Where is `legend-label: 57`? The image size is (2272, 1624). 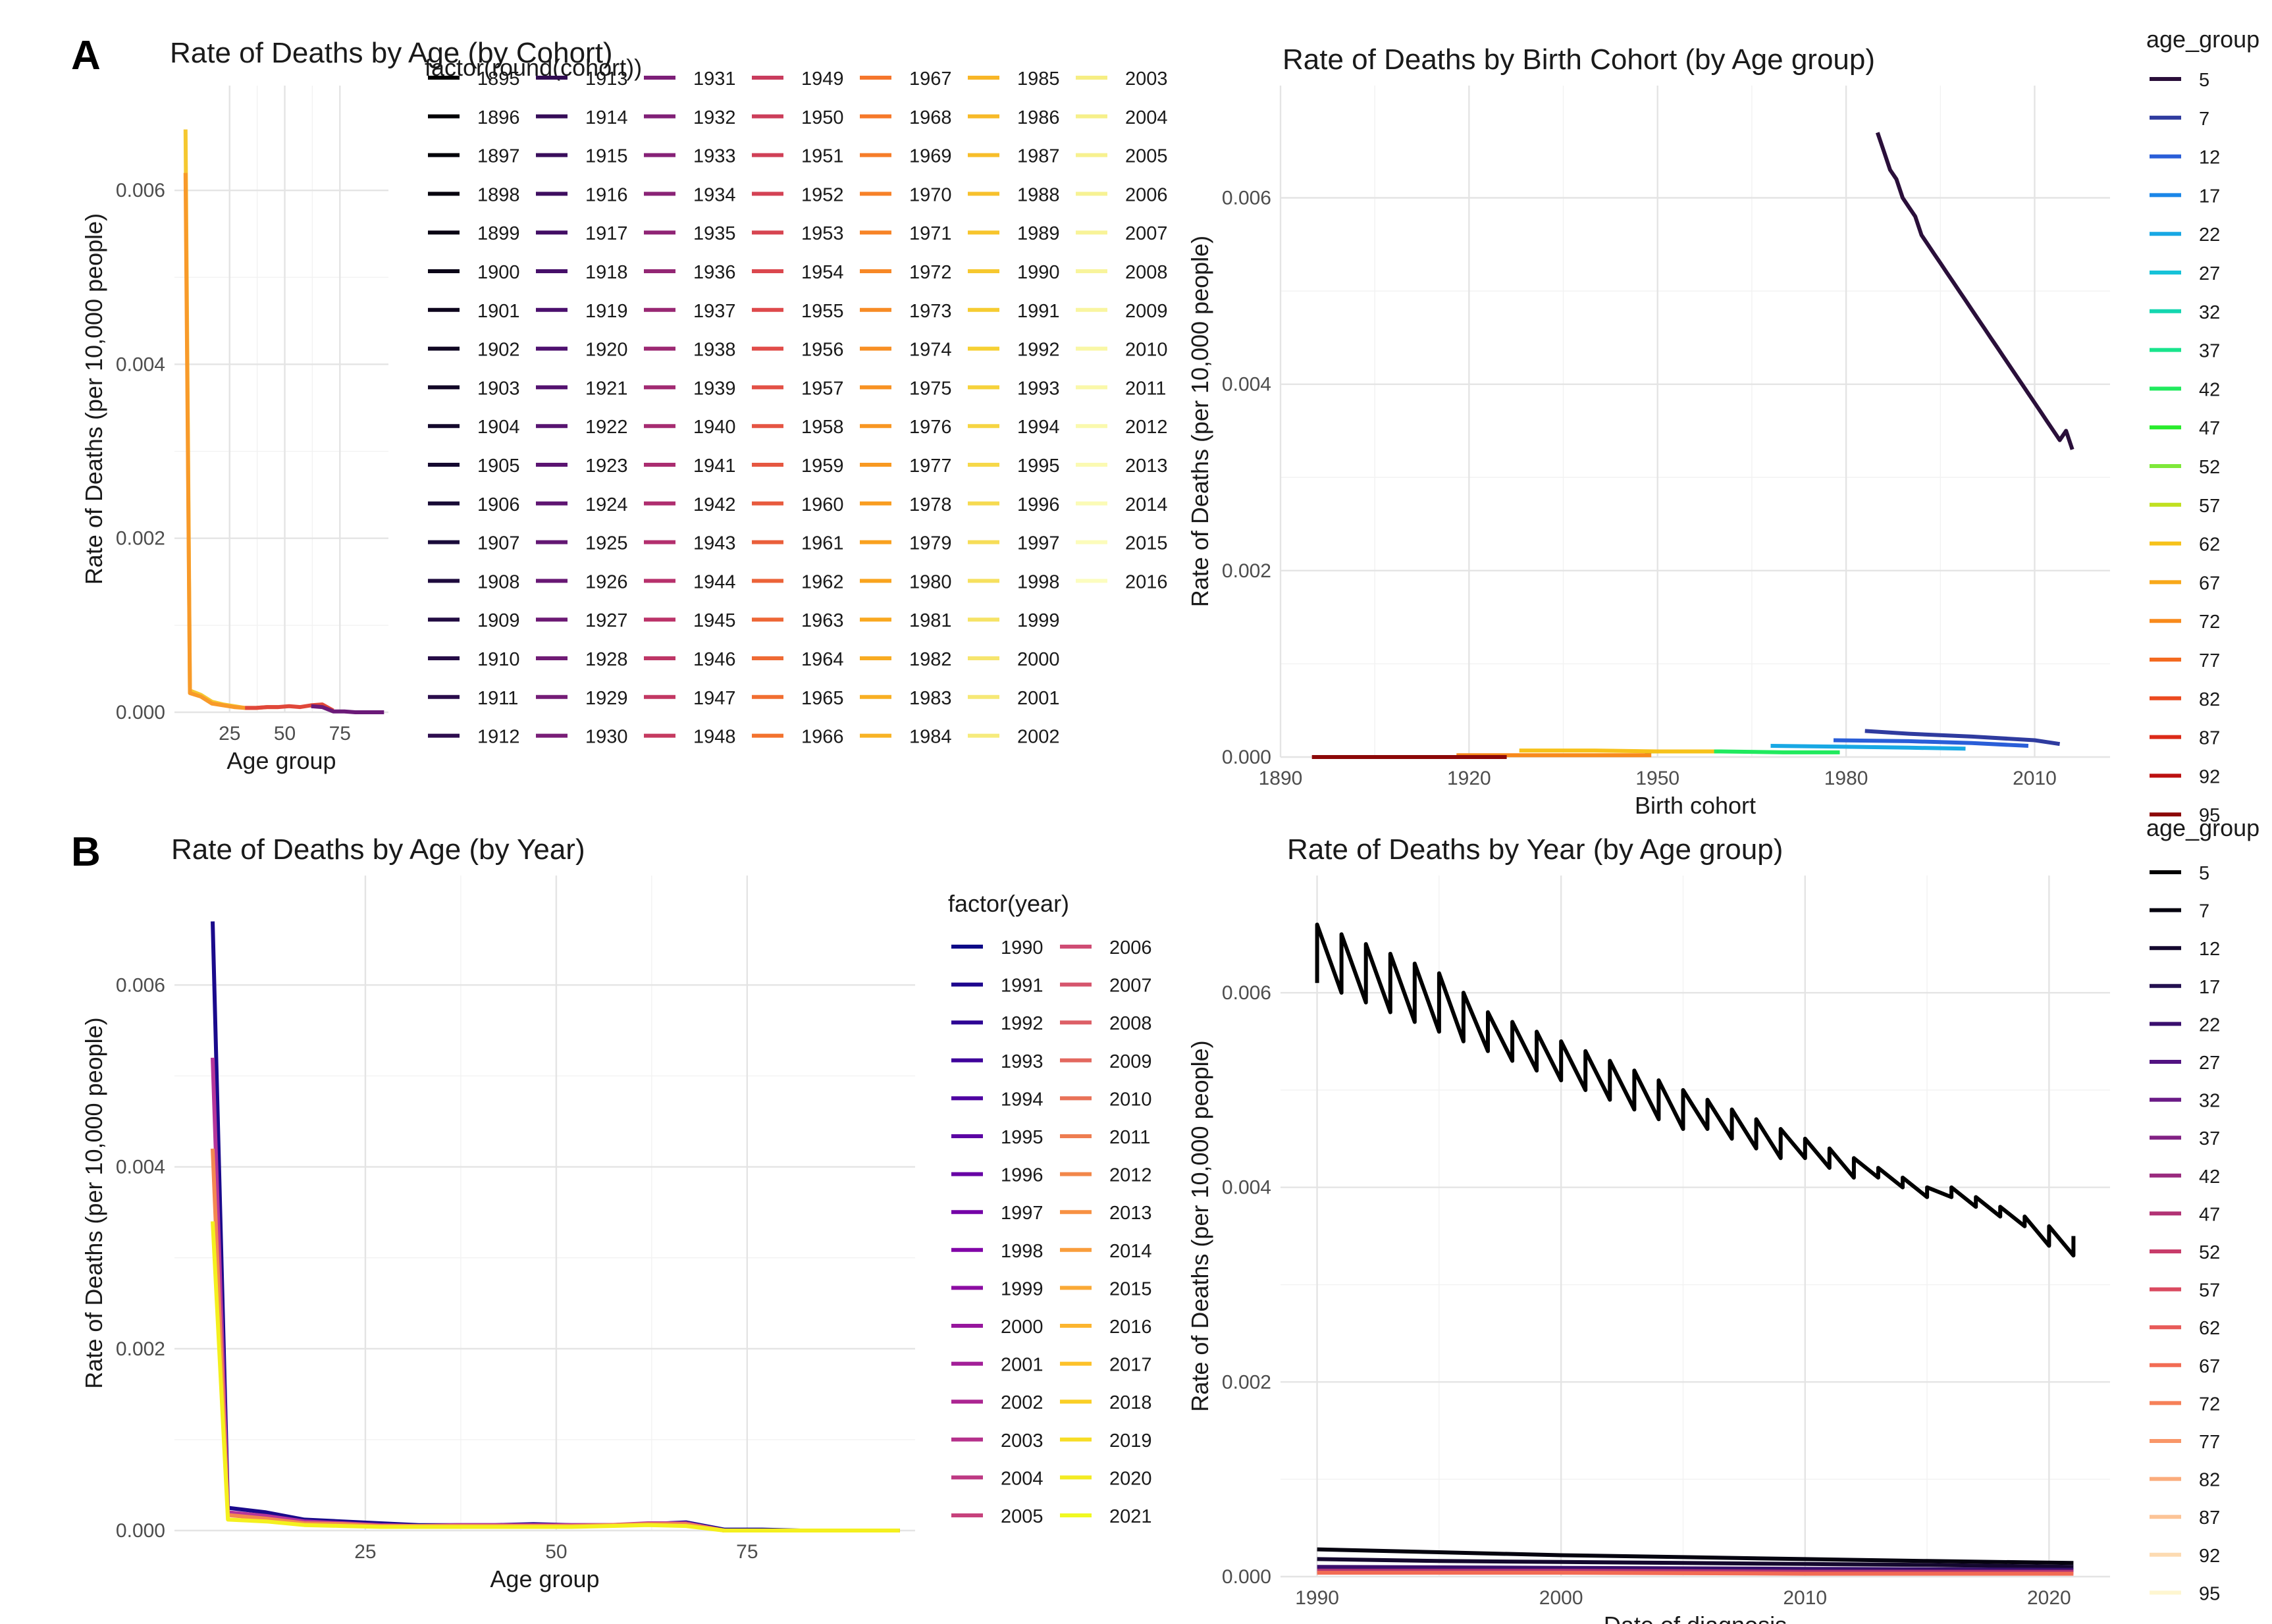 legend-label: 57 is located at coordinates (2210, 1290).